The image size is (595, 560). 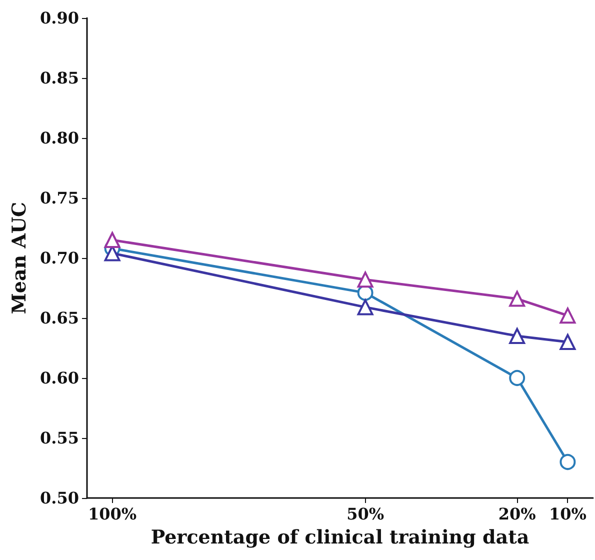 What do you see at coordinates (59, 138) in the screenshot?
I see `y-tick-label: 0.80` at bounding box center [59, 138].